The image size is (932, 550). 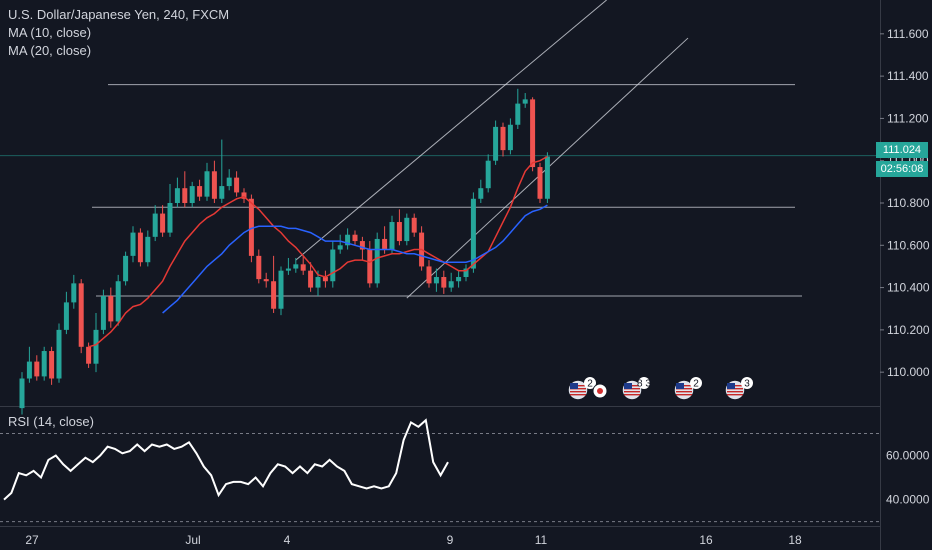 What do you see at coordinates (50, 32) in the screenshot?
I see `ma10-legend: MA (10, close)` at bounding box center [50, 32].